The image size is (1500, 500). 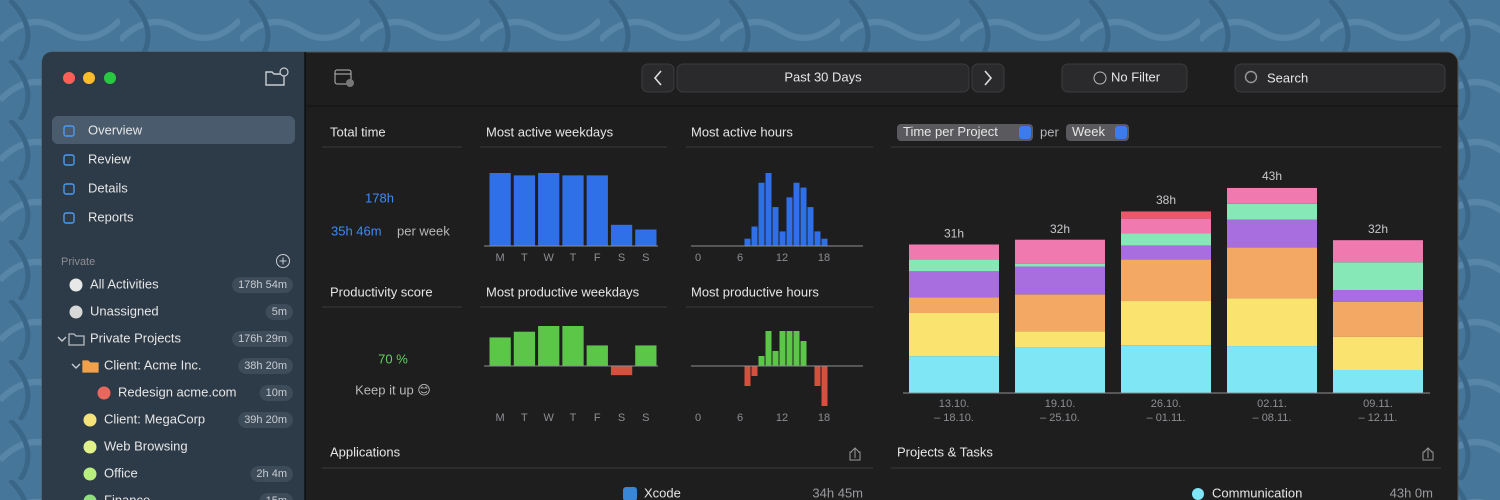 I want to click on per-week-value: 35h 46m, so click(x=356, y=230).